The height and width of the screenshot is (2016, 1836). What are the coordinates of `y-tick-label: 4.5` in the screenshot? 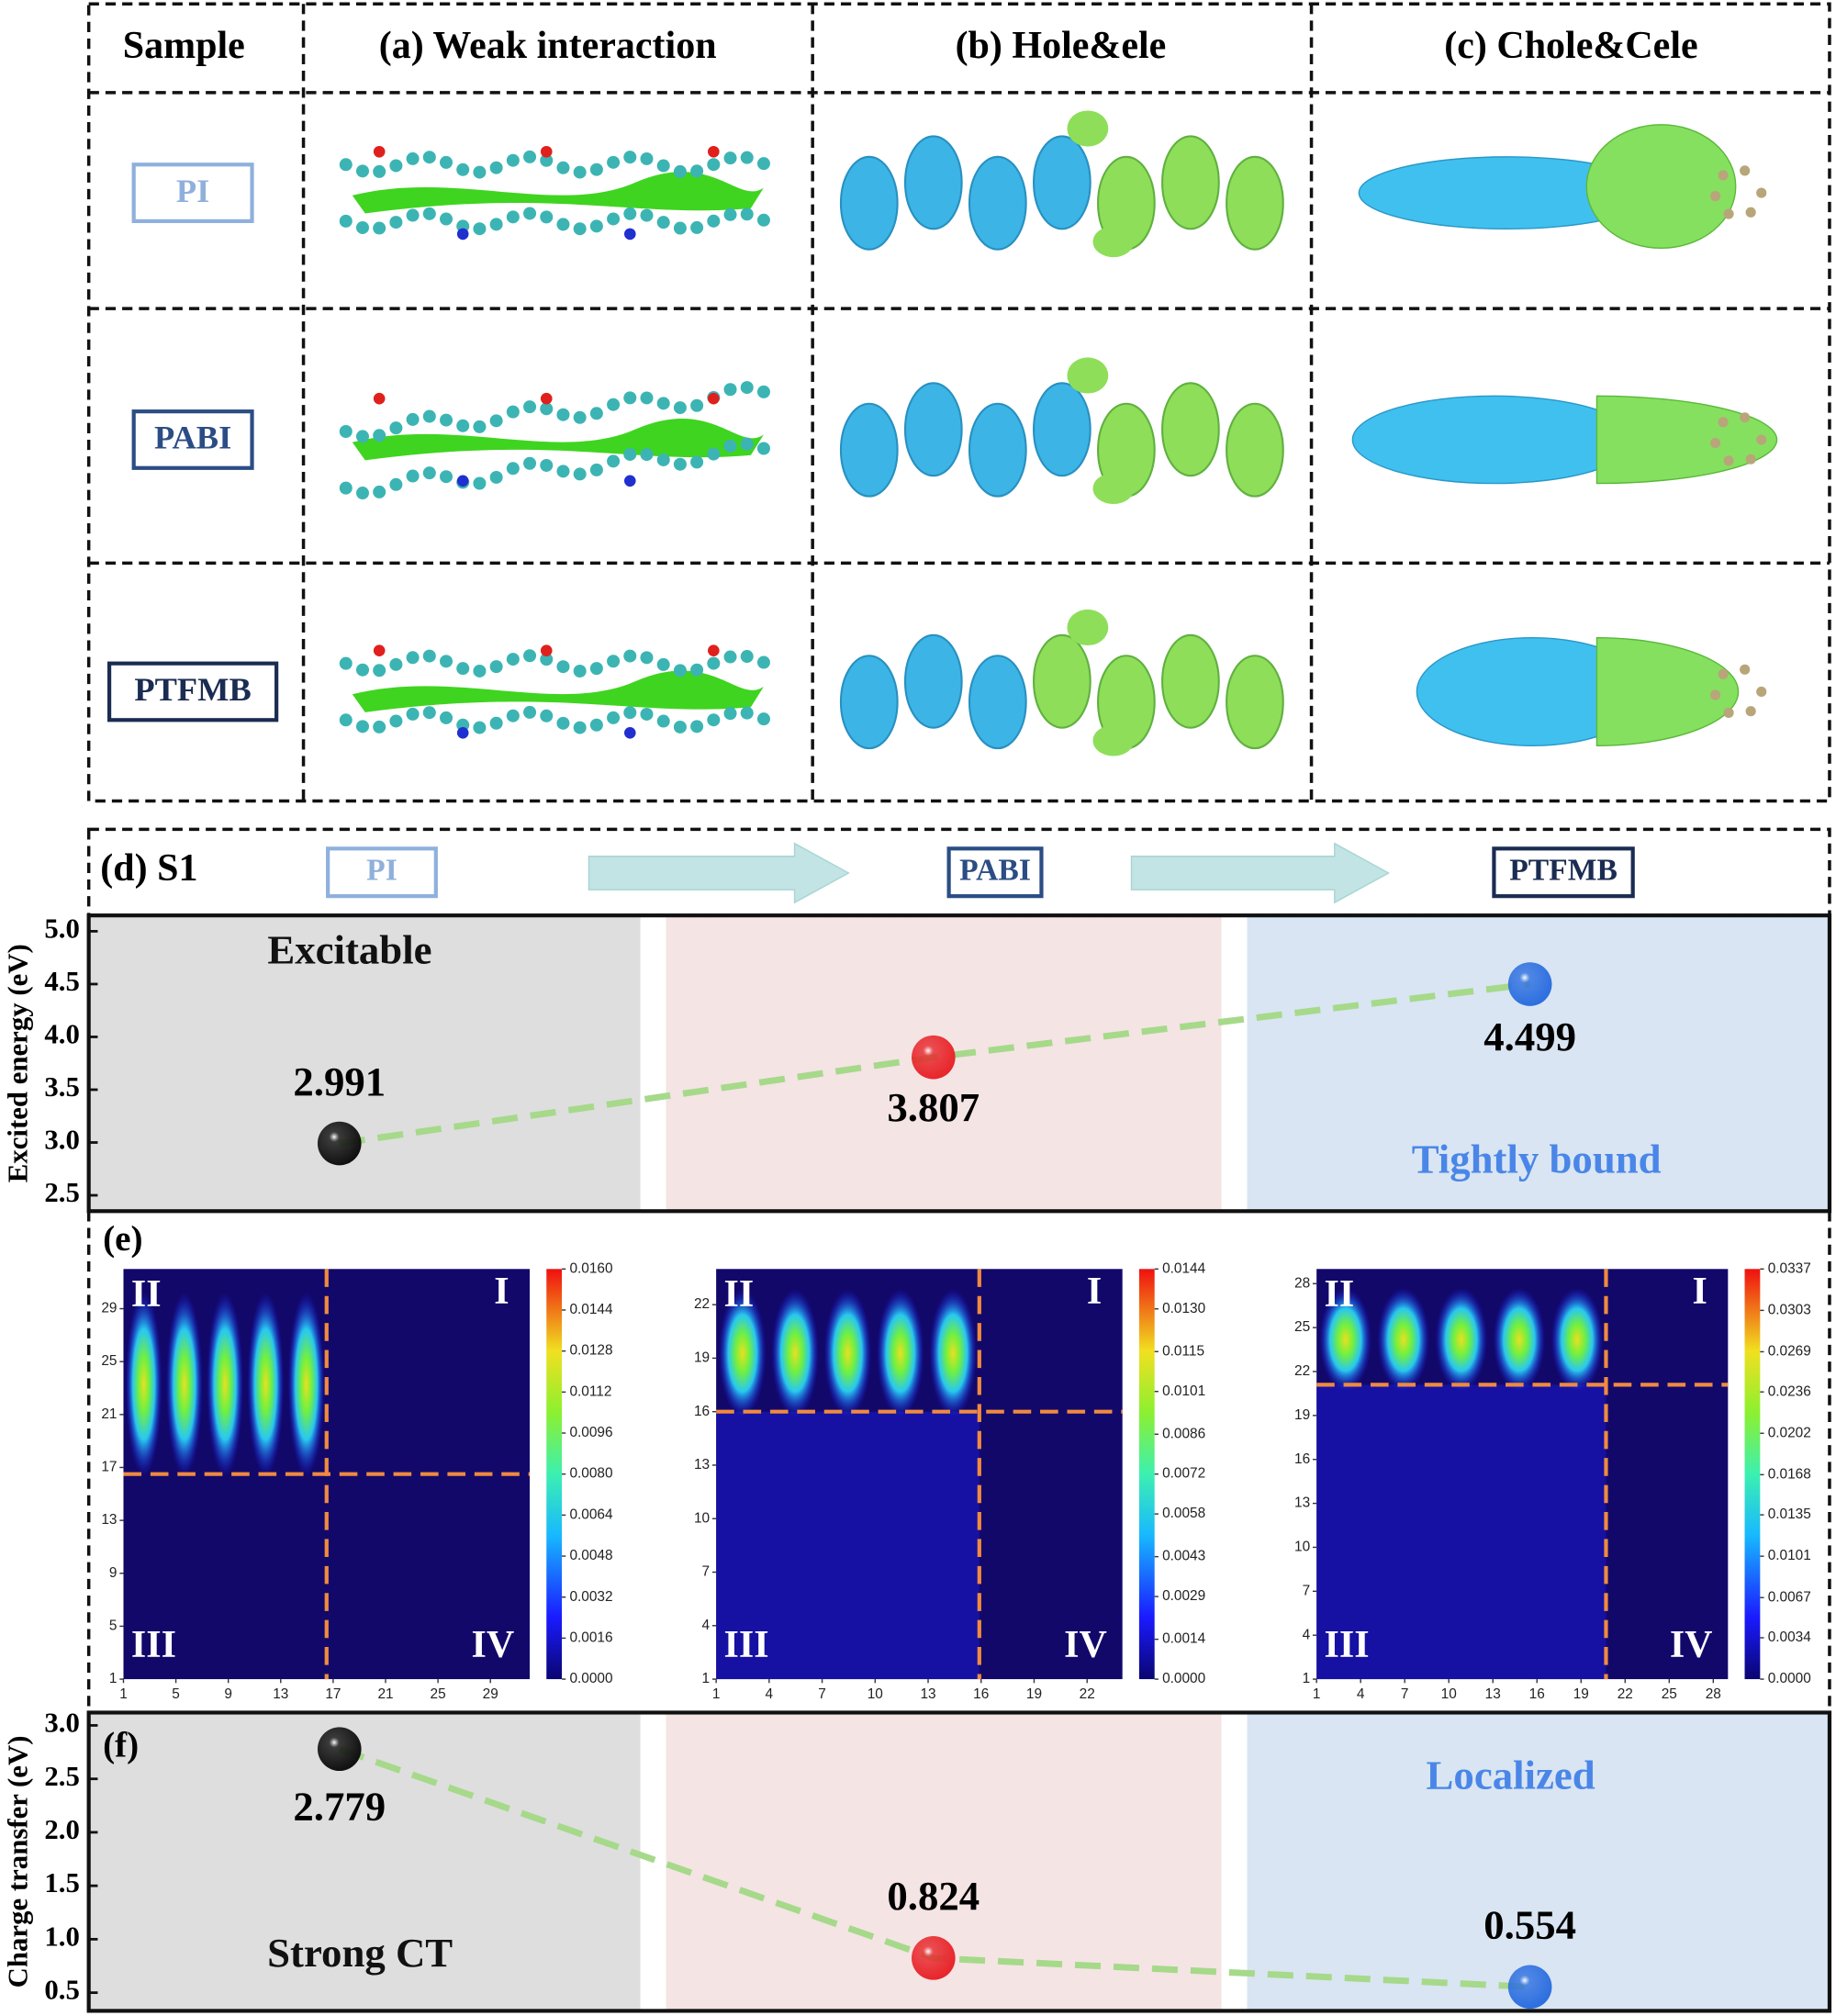 It's located at (62, 981).